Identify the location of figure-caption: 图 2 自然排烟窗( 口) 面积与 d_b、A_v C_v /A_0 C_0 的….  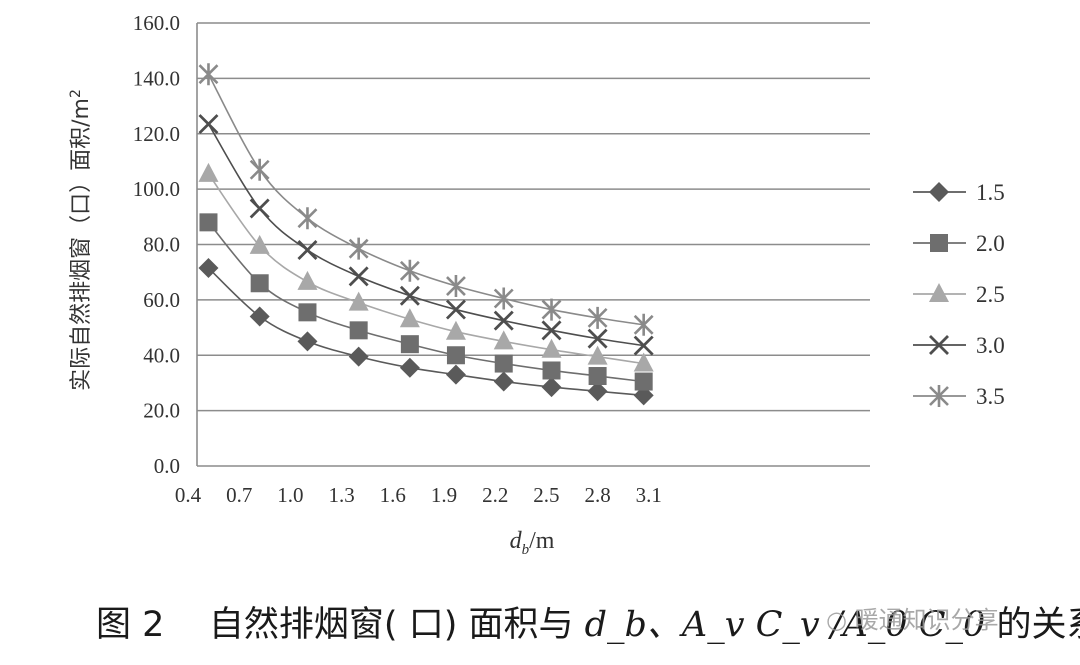
(588, 621).